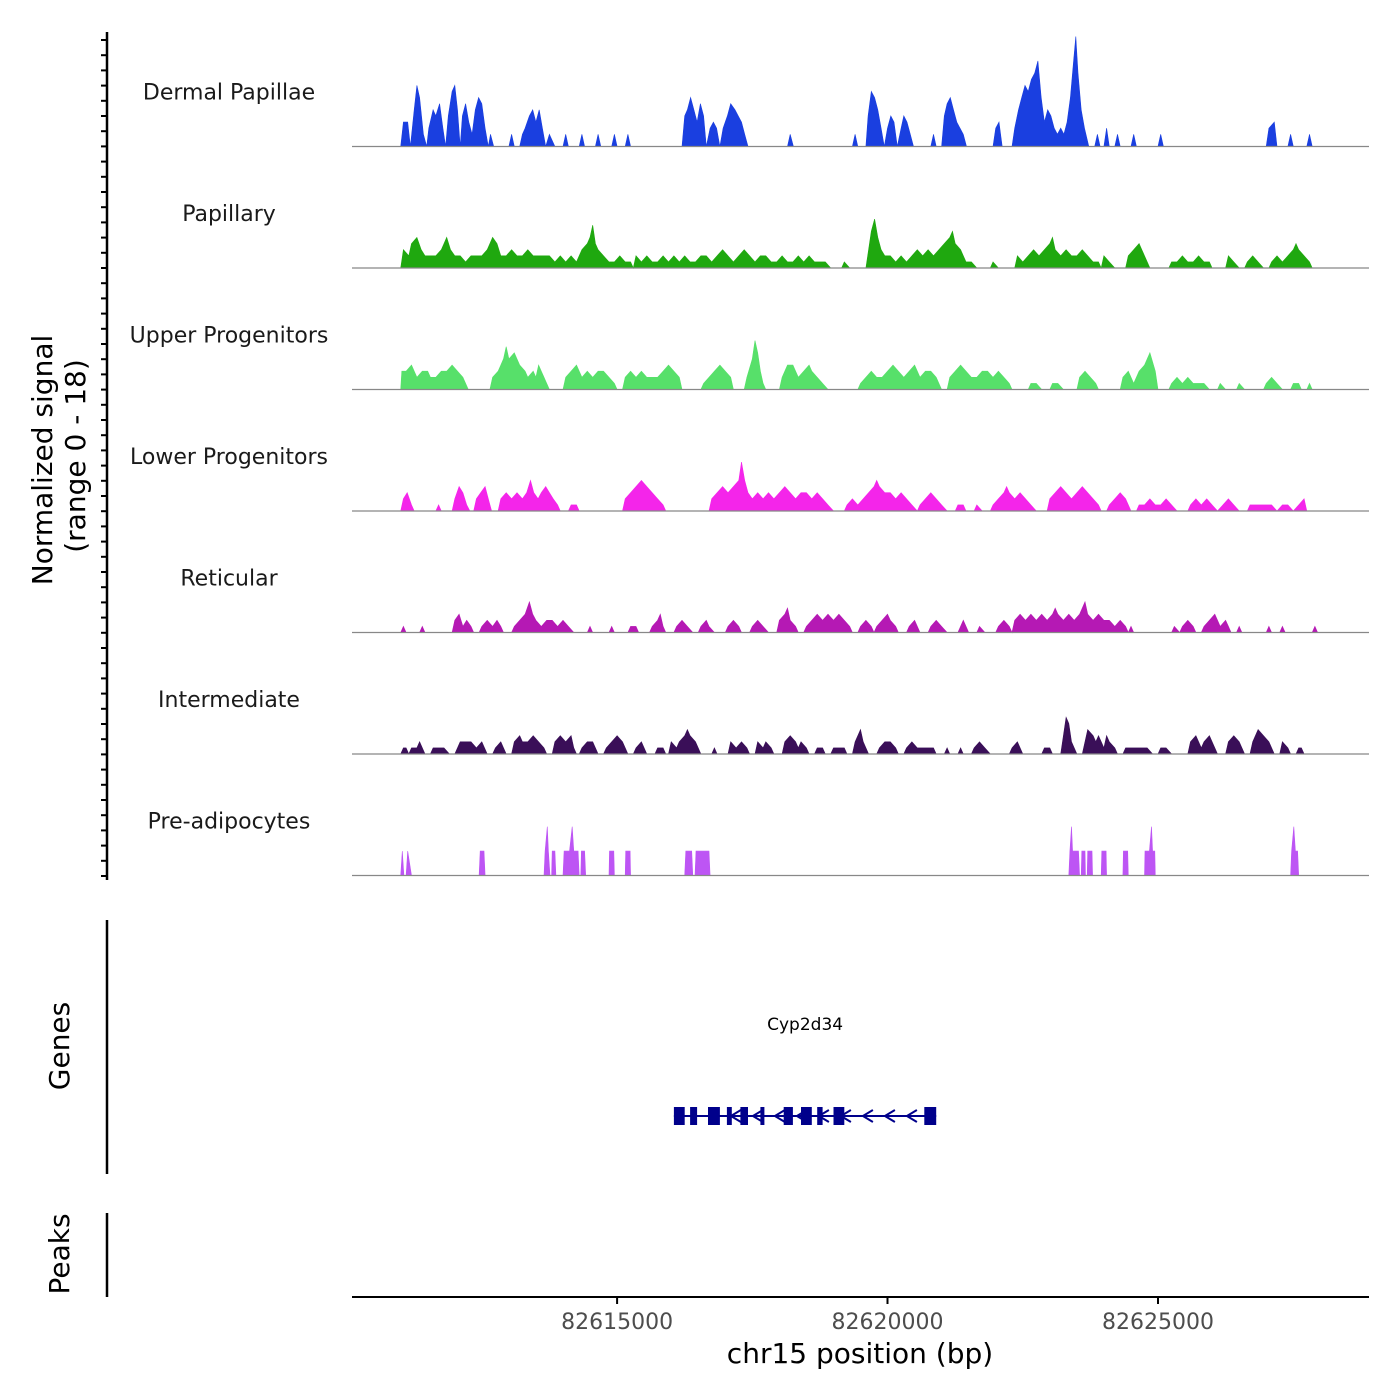 The width and height of the screenshot is (1400, 1400). I want to click on gene-track: Cyp2d34, so click(805, 1070).